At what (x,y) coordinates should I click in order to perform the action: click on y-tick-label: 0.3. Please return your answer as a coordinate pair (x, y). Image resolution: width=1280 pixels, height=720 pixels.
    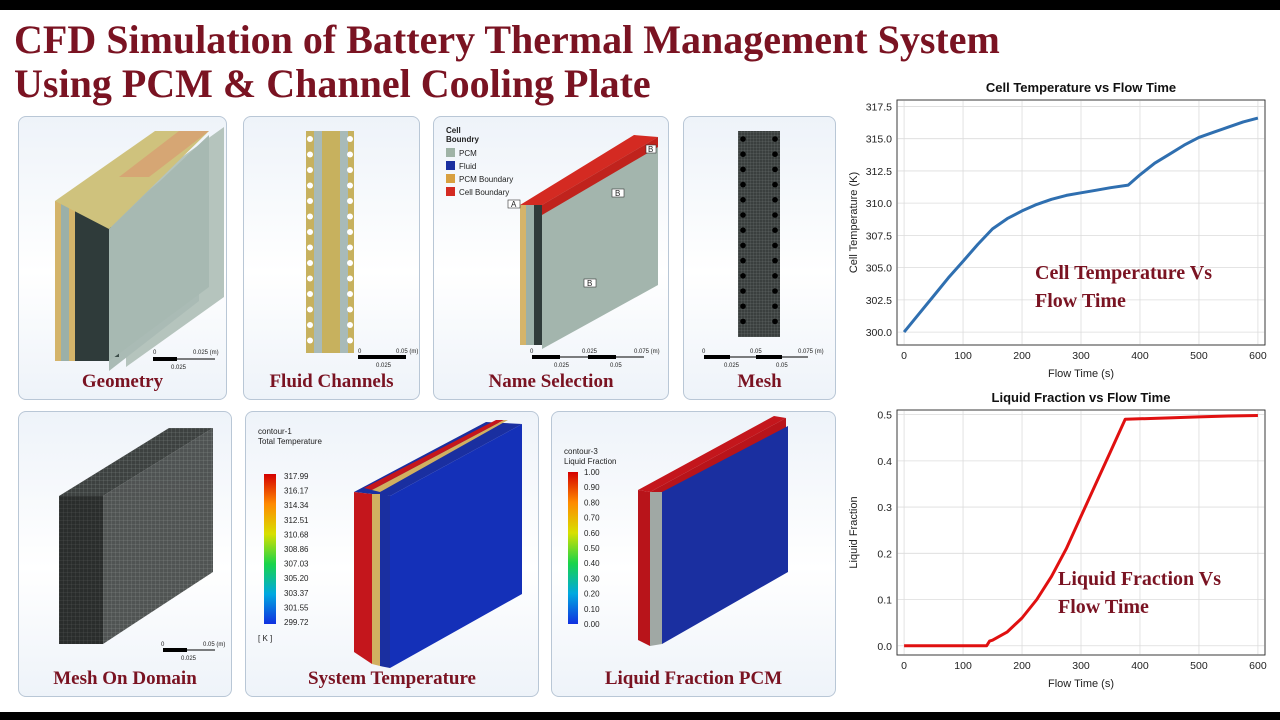
    Looking at the image, I should click on (884, 508).